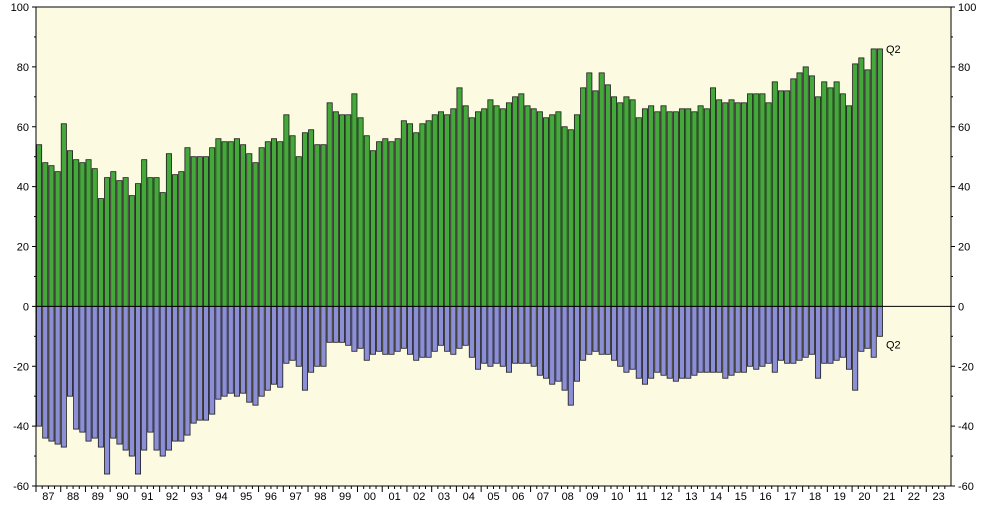 This screenshot has height=508, width=992. Describe the element at coordinates (741, 497) in the screenshot. I see `x-tick-label: 15` at that location.